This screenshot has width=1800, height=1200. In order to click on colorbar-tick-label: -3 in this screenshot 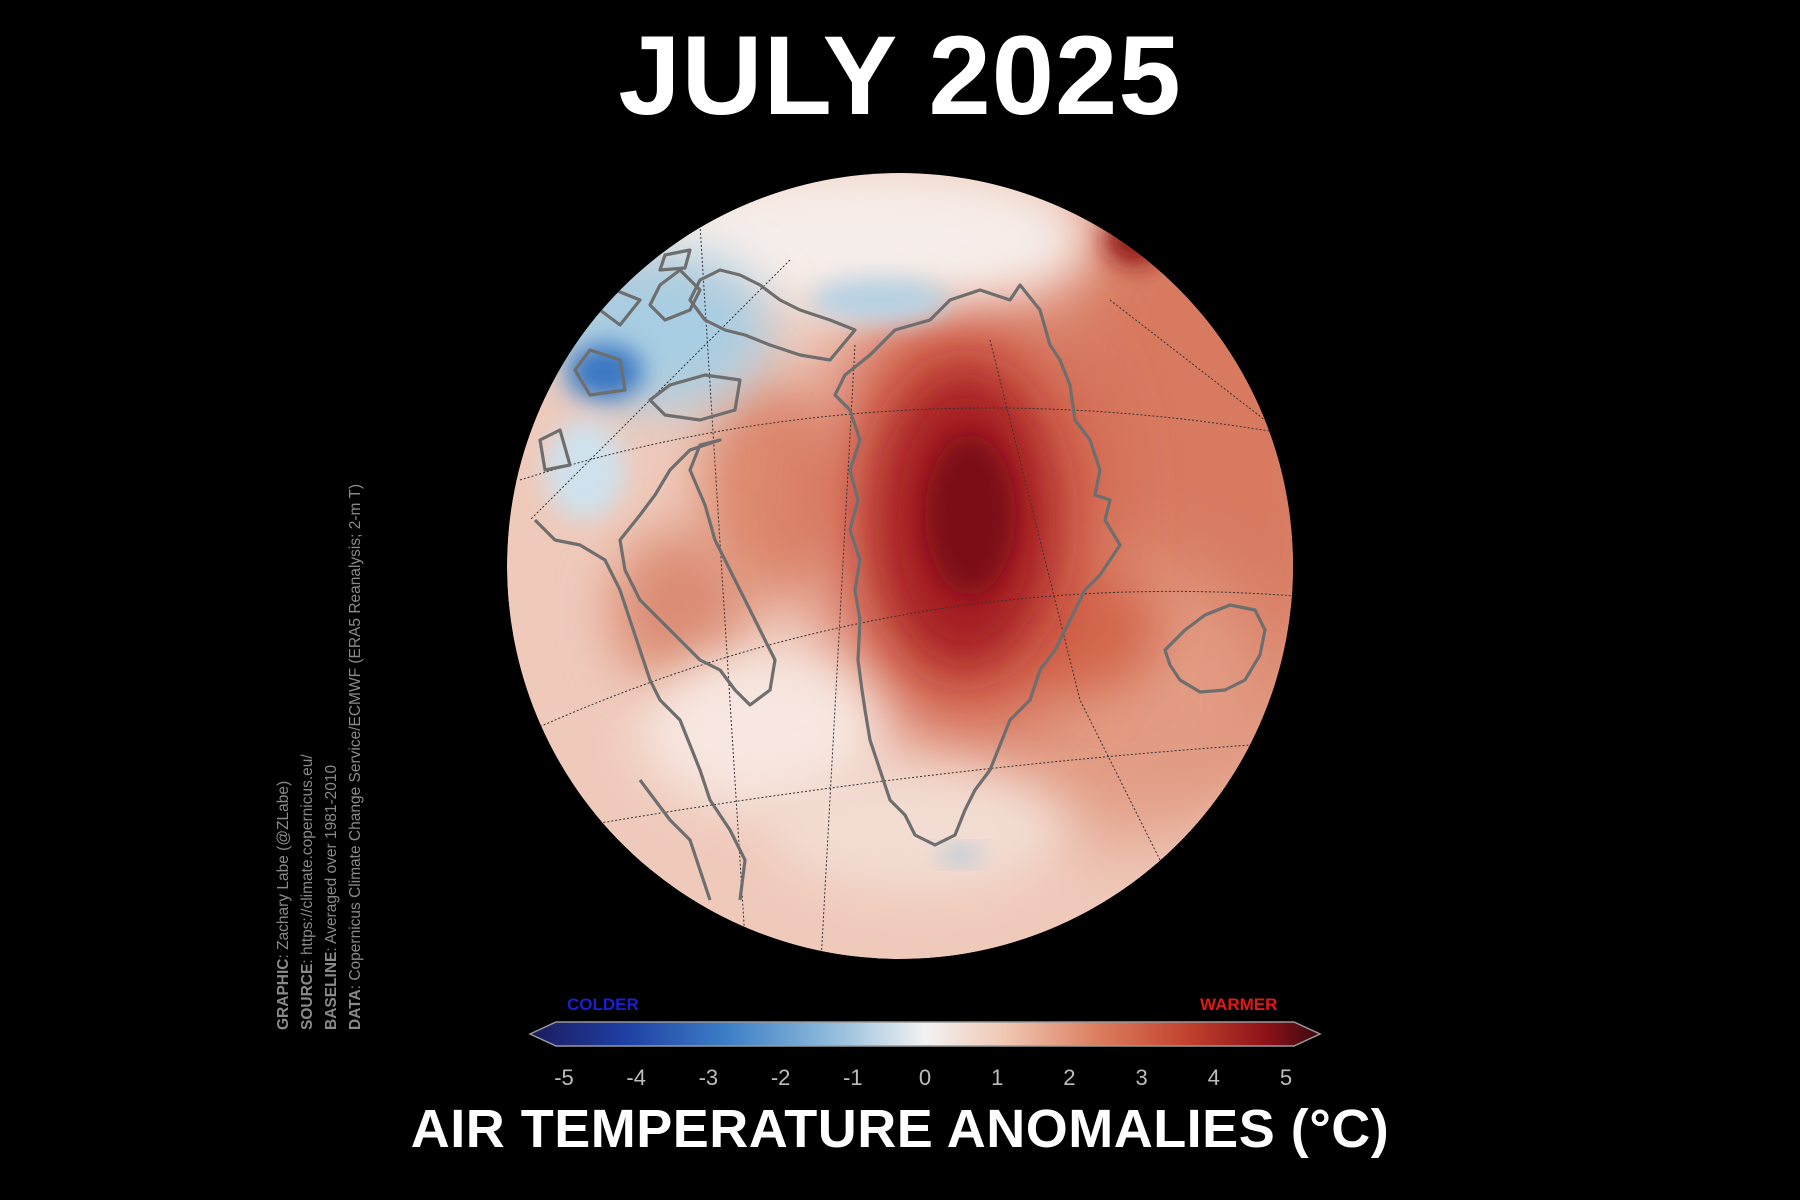, I will do `click(709, 1077)`.